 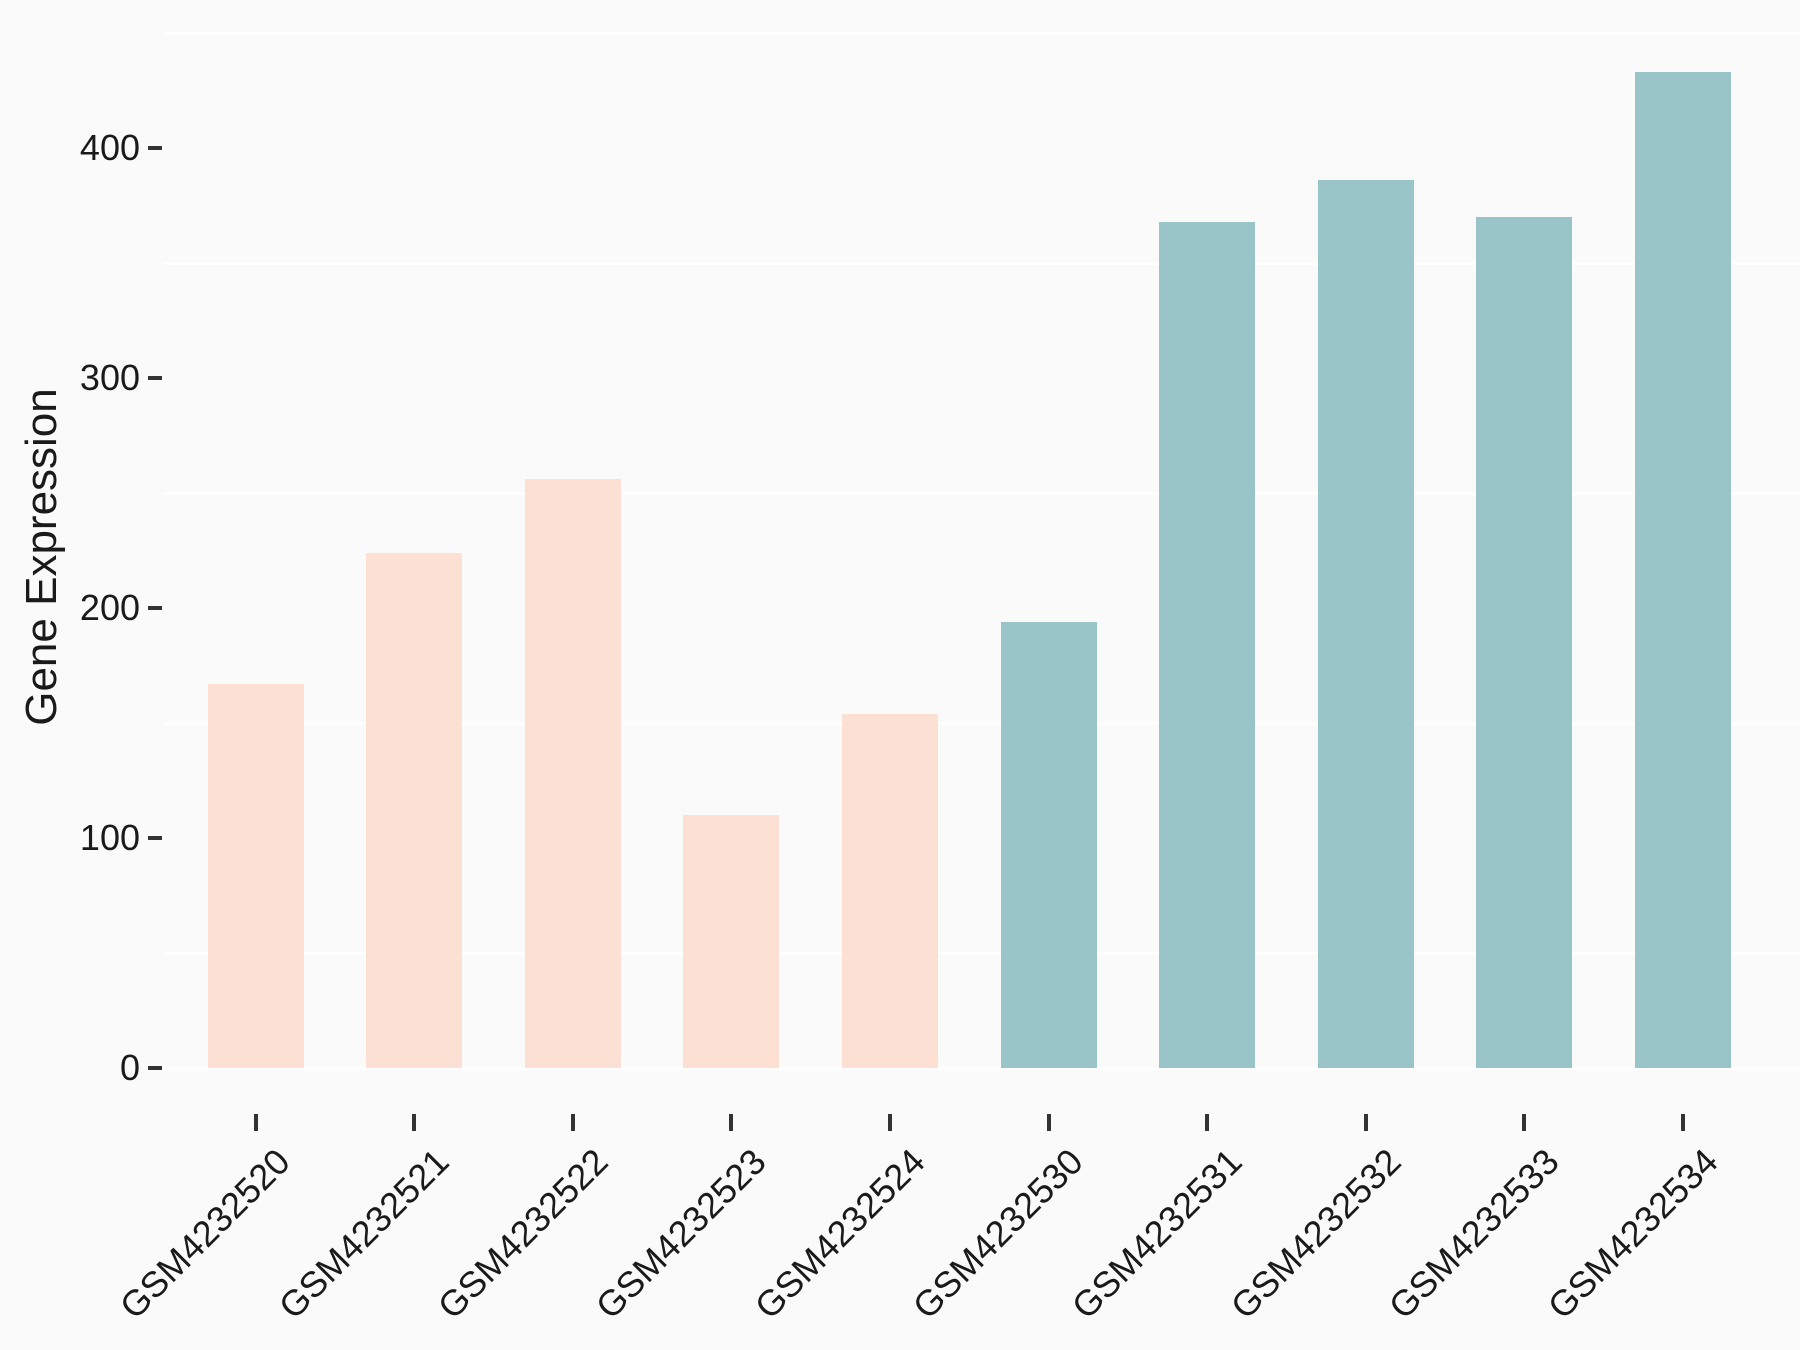 What do you see at coordinates (572, 1122) in the screenshot?
I see `x-tick-GSM4232522` at bounding box center [572, 1122].